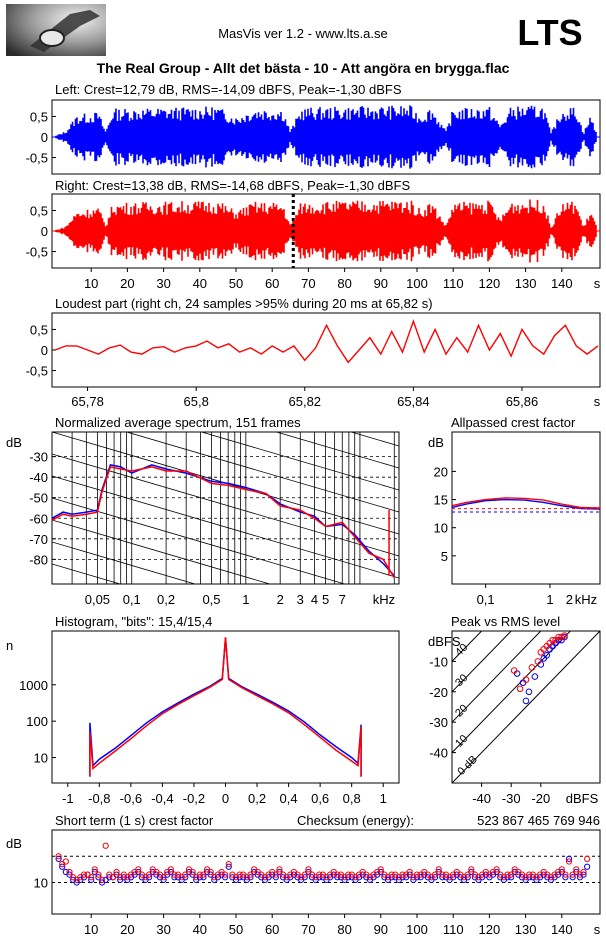 This screenshot has width=606, height=946. I want to click on x-tick-label: 65,84, so click(413, 401).